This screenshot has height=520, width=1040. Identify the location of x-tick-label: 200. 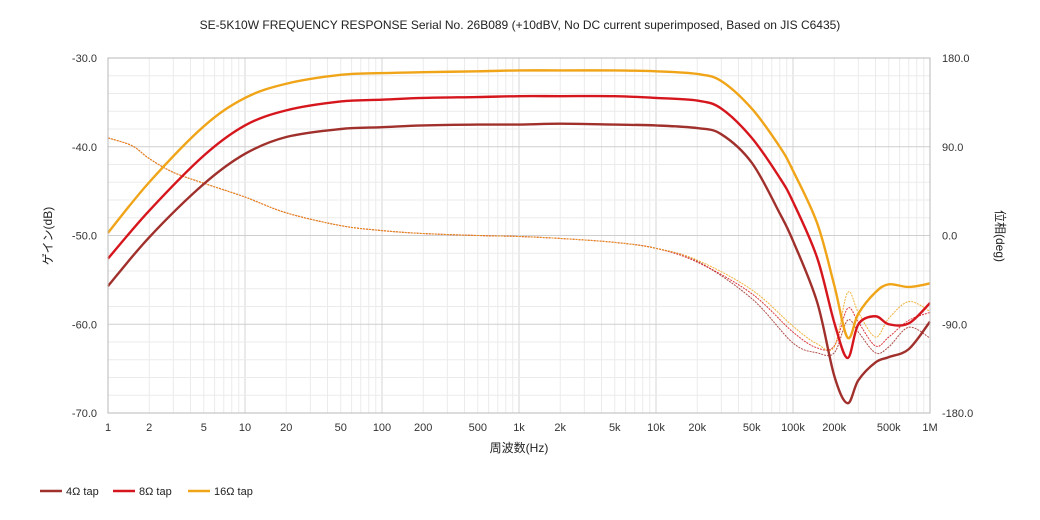
(423, 428).